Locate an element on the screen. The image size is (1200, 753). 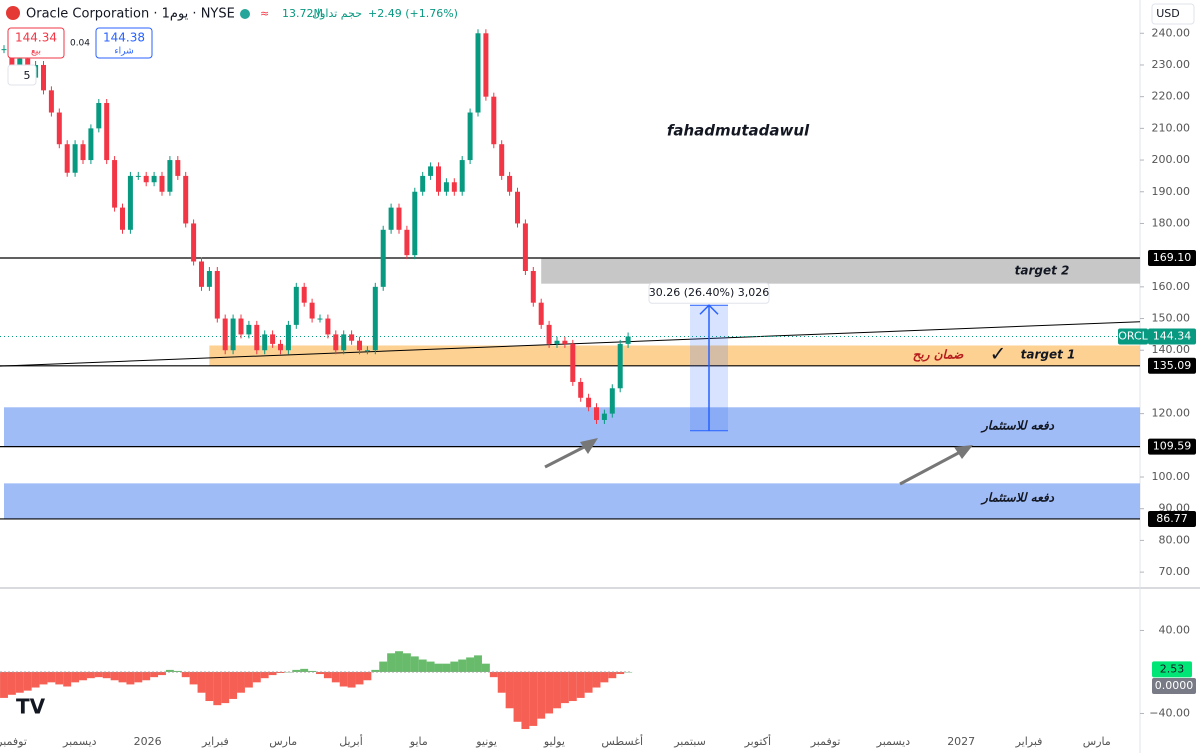
interval: 5 is located at coordinates (27, 75).